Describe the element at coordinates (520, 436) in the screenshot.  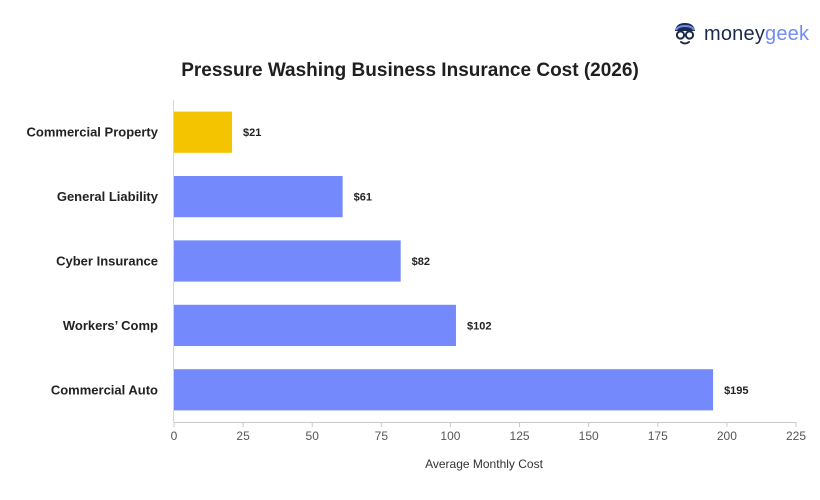
I see `x-tick-label: 125` at that location.